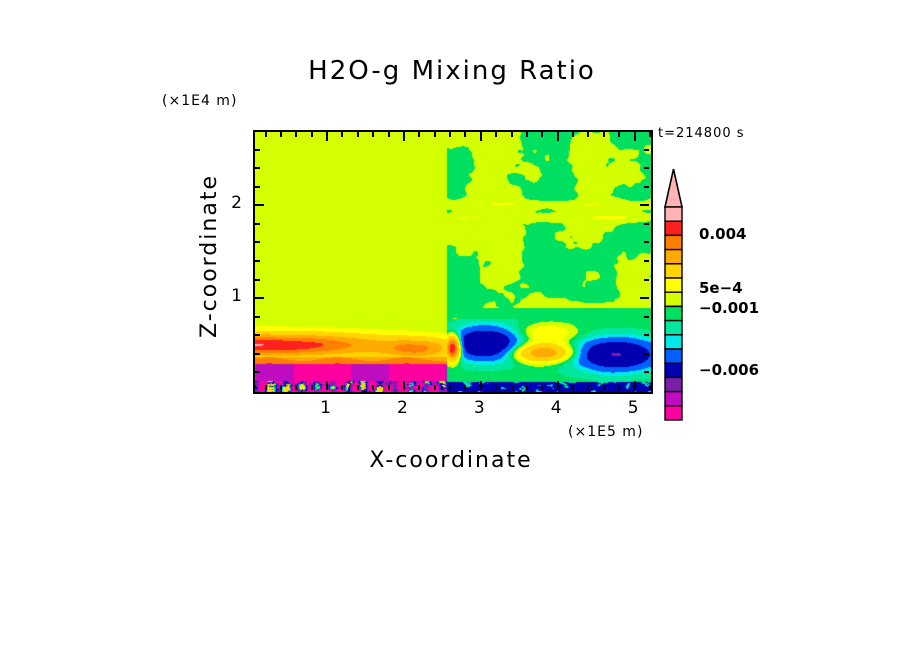  I want to click on colorbar-tick-label: −0.001, so click(729, 308).